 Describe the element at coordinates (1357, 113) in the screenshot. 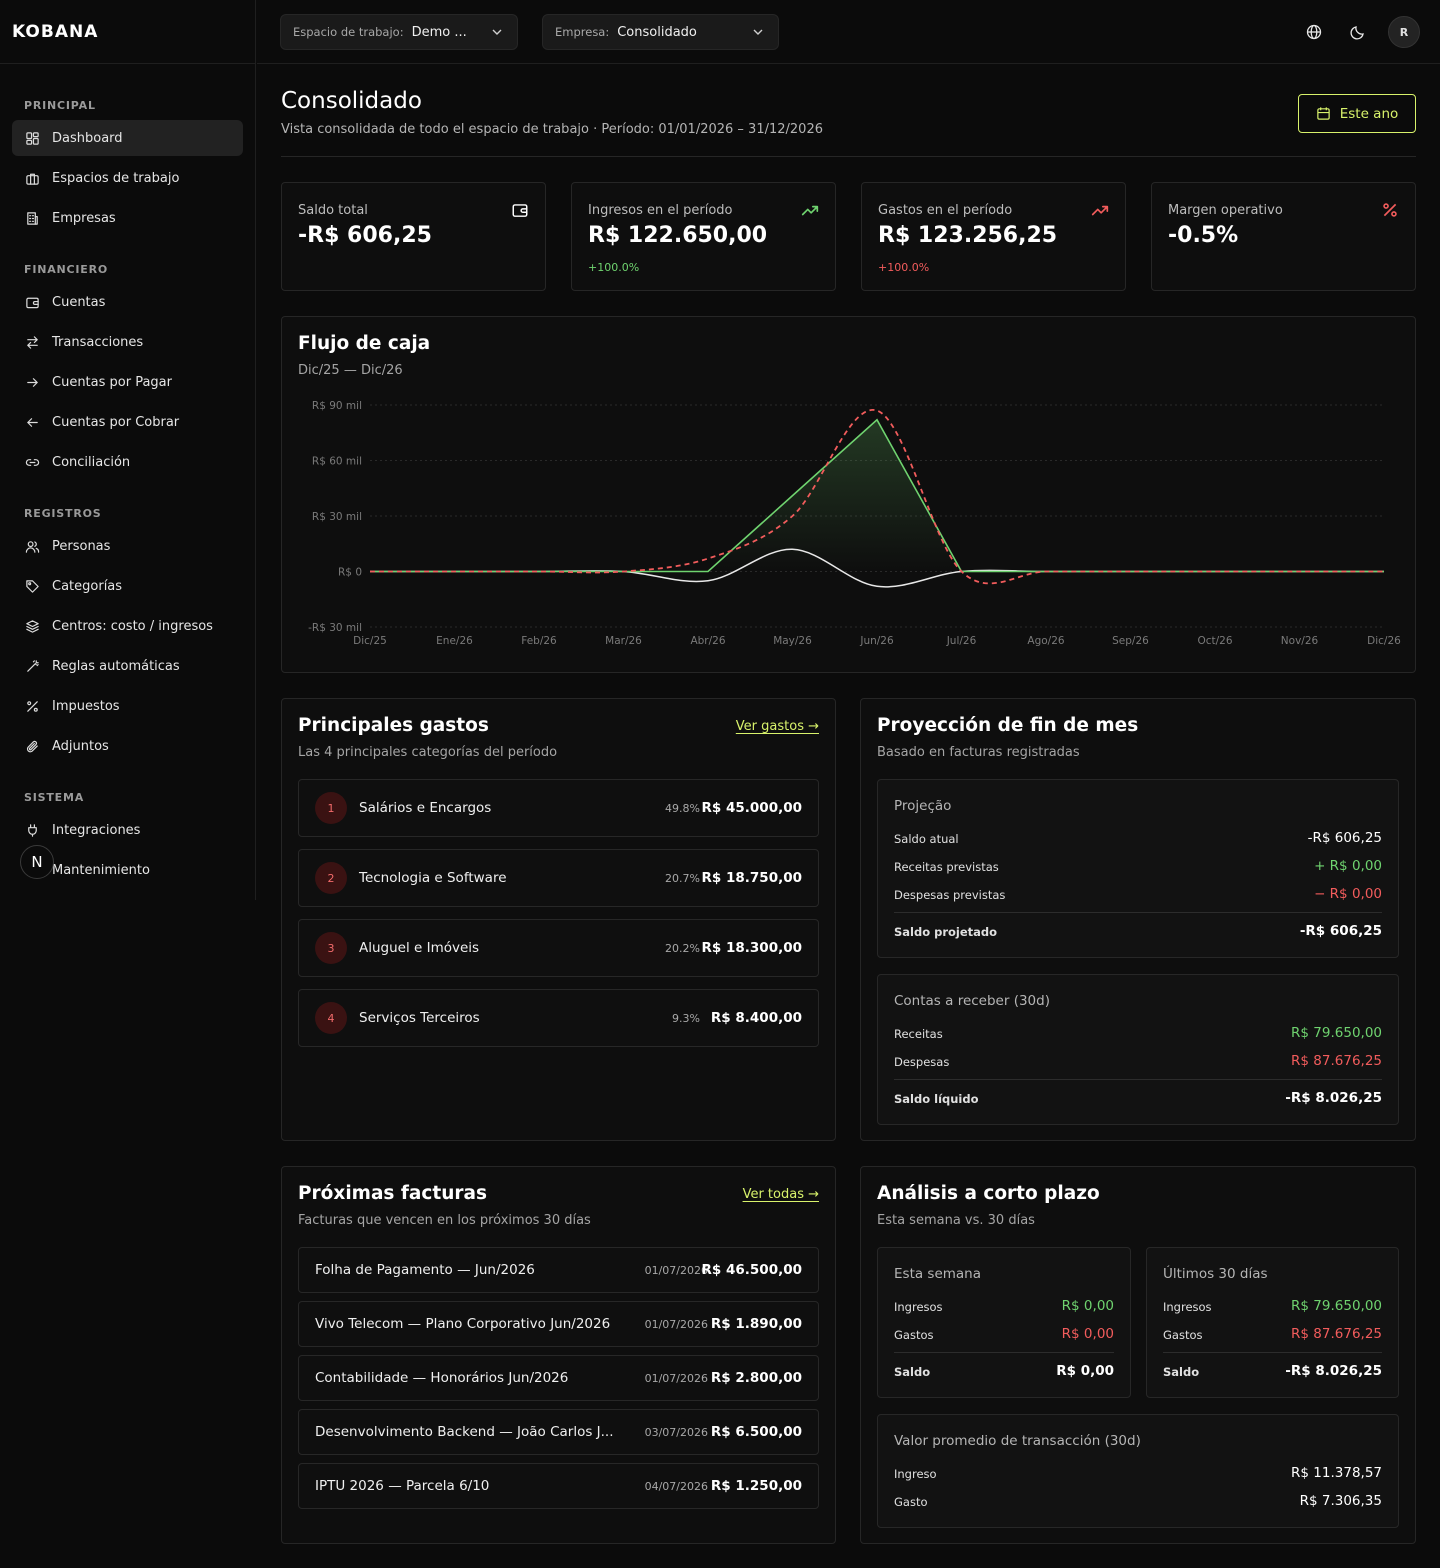

I see `period-button: Este ano` at that location.